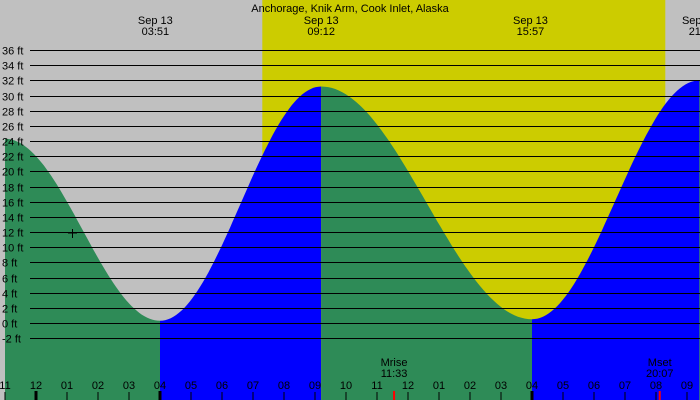 This screenshot has width=700, height=400. What do you see at coordinates (72, 233) in the screenshot?
I see `crosshair-cursor` at bounding box center [72, 233].